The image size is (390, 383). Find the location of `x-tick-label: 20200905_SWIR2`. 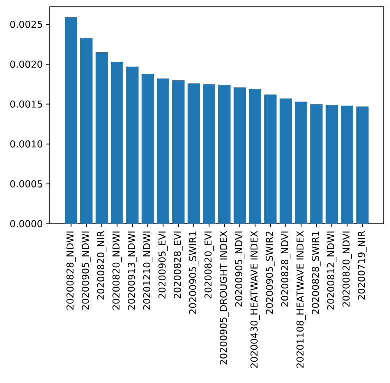

x-tick-label: 20200905_SWIR2 is located at coordinates (271, 273).